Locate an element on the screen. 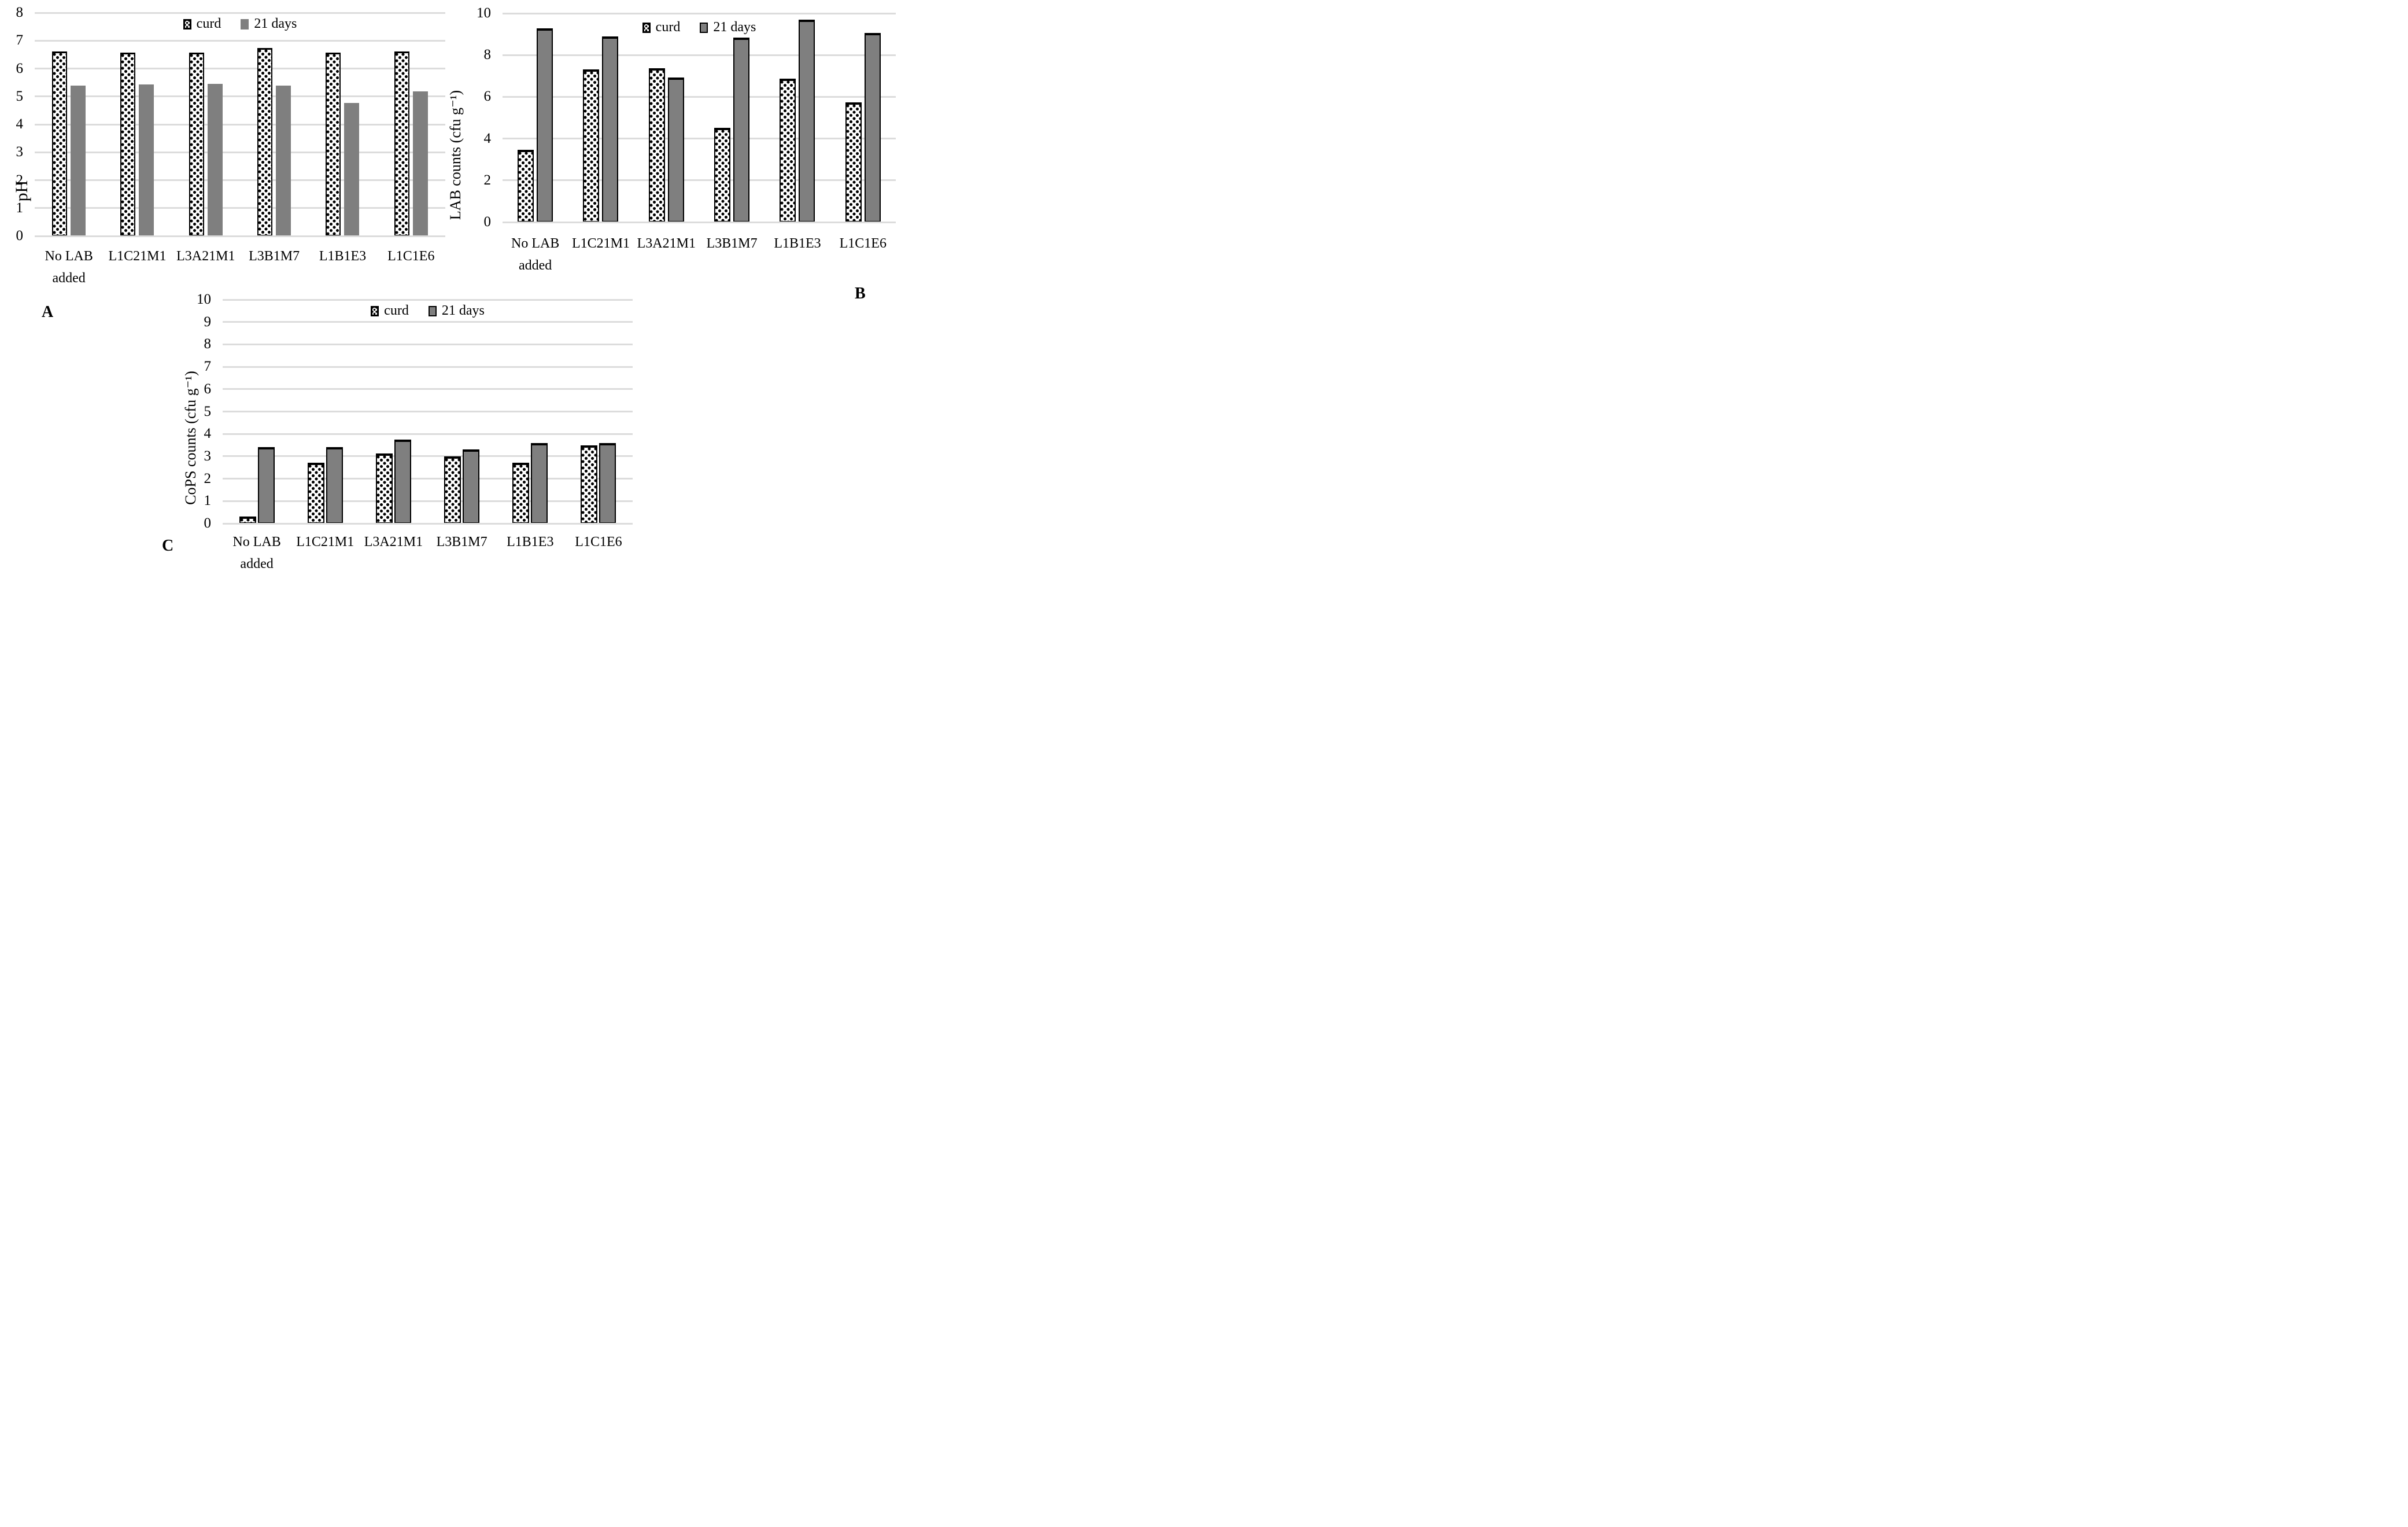 The width and height of the screenshot is (2408, 1527). plot-area is located at coordinates (240, 124).